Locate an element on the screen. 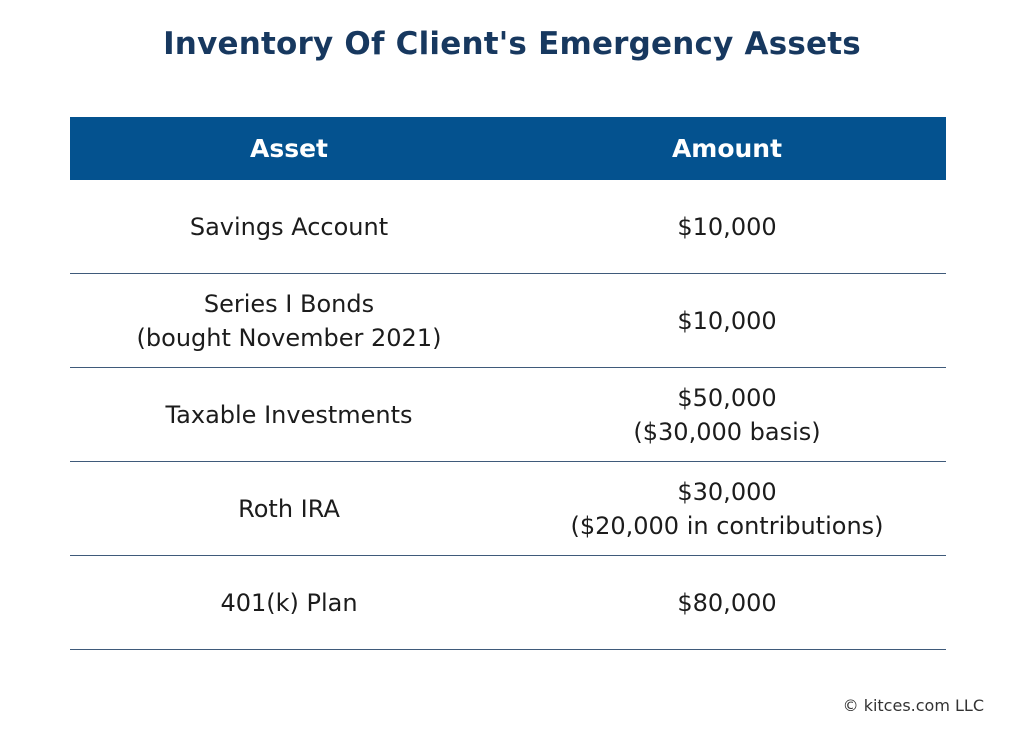 The image size is (1024, 735). asset-name: Roth IRA is located at coordinates (289, 508).